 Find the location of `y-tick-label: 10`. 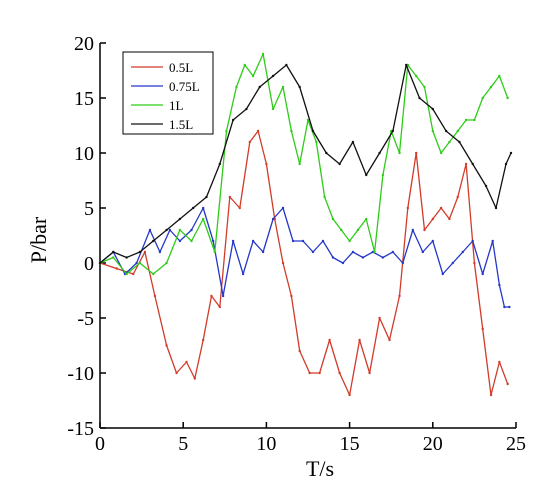

y-tick-label: 10 is located at coordinates (84, 154).